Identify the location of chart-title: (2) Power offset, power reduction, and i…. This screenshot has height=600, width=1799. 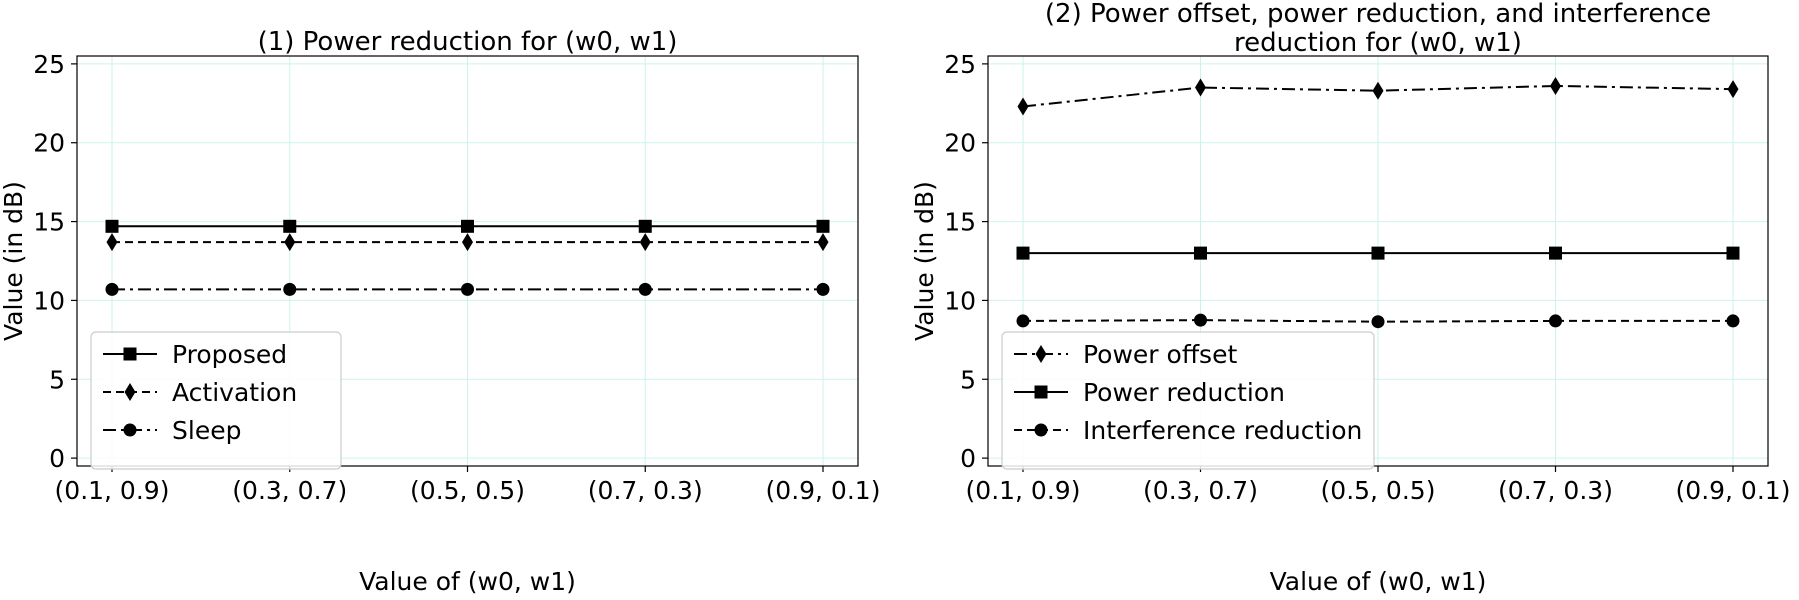
(1378, 14).